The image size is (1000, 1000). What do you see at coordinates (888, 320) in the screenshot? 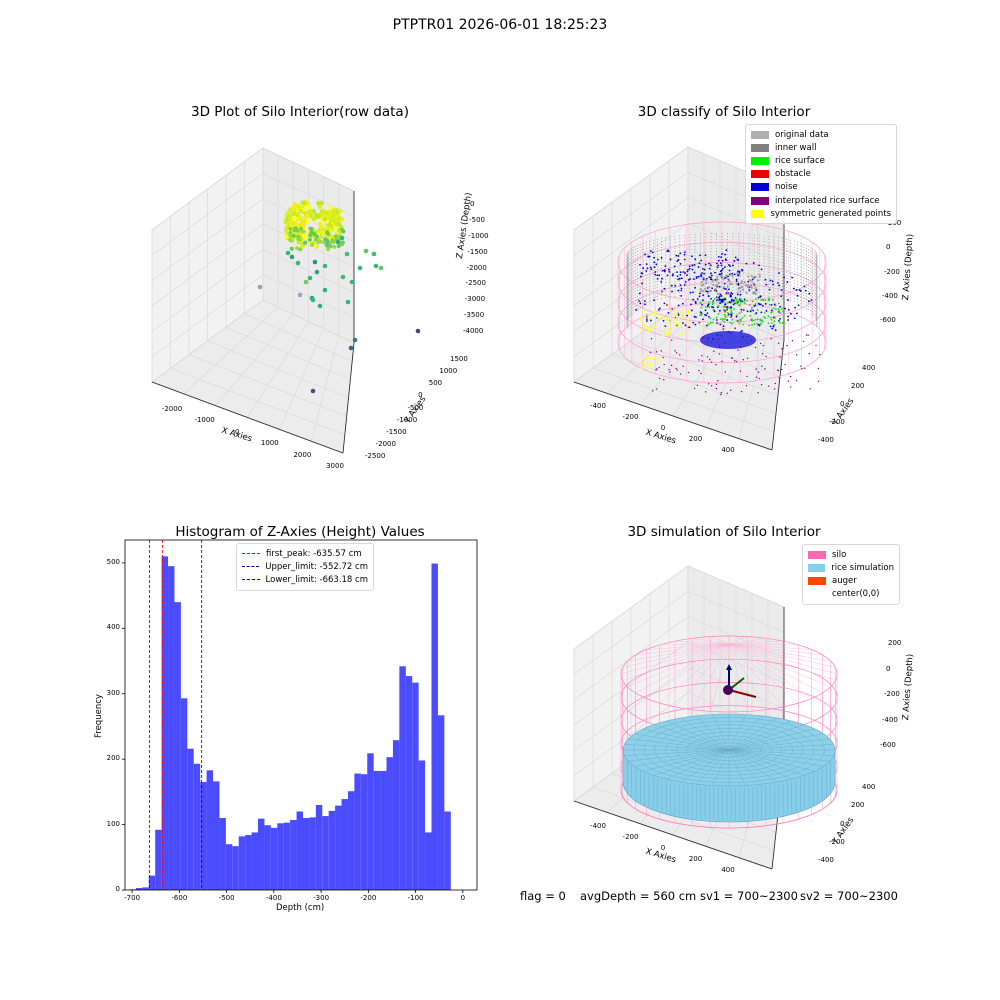
I see `classify-z-tick: -600` at bounding box center [888, 320].